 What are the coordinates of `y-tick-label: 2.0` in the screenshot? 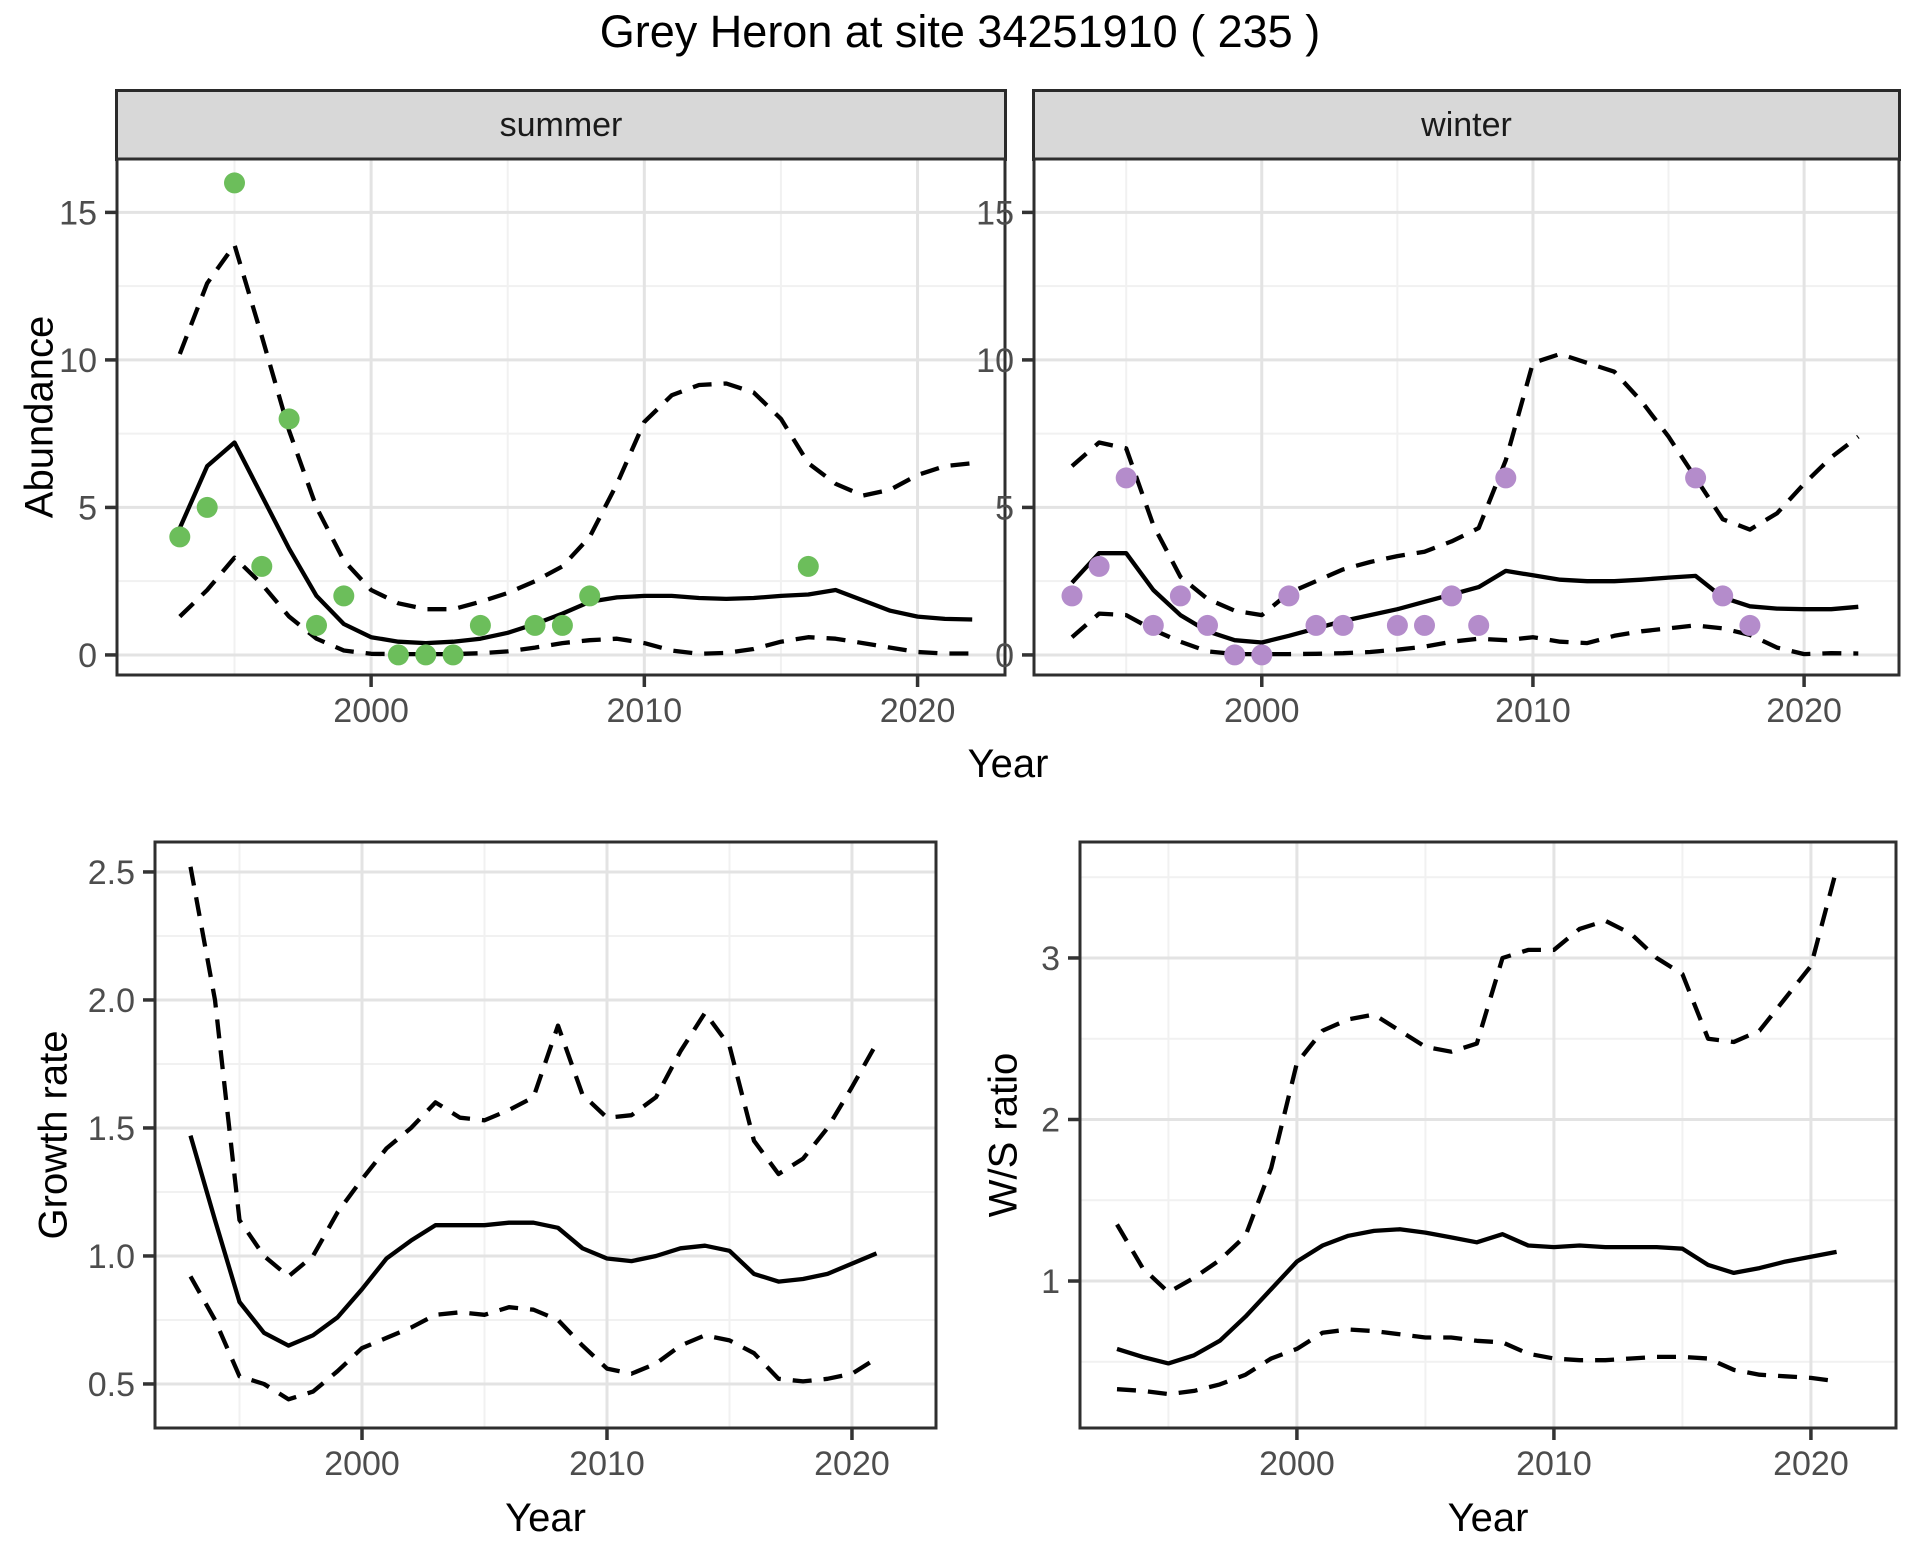 It's located at (111, 1001).